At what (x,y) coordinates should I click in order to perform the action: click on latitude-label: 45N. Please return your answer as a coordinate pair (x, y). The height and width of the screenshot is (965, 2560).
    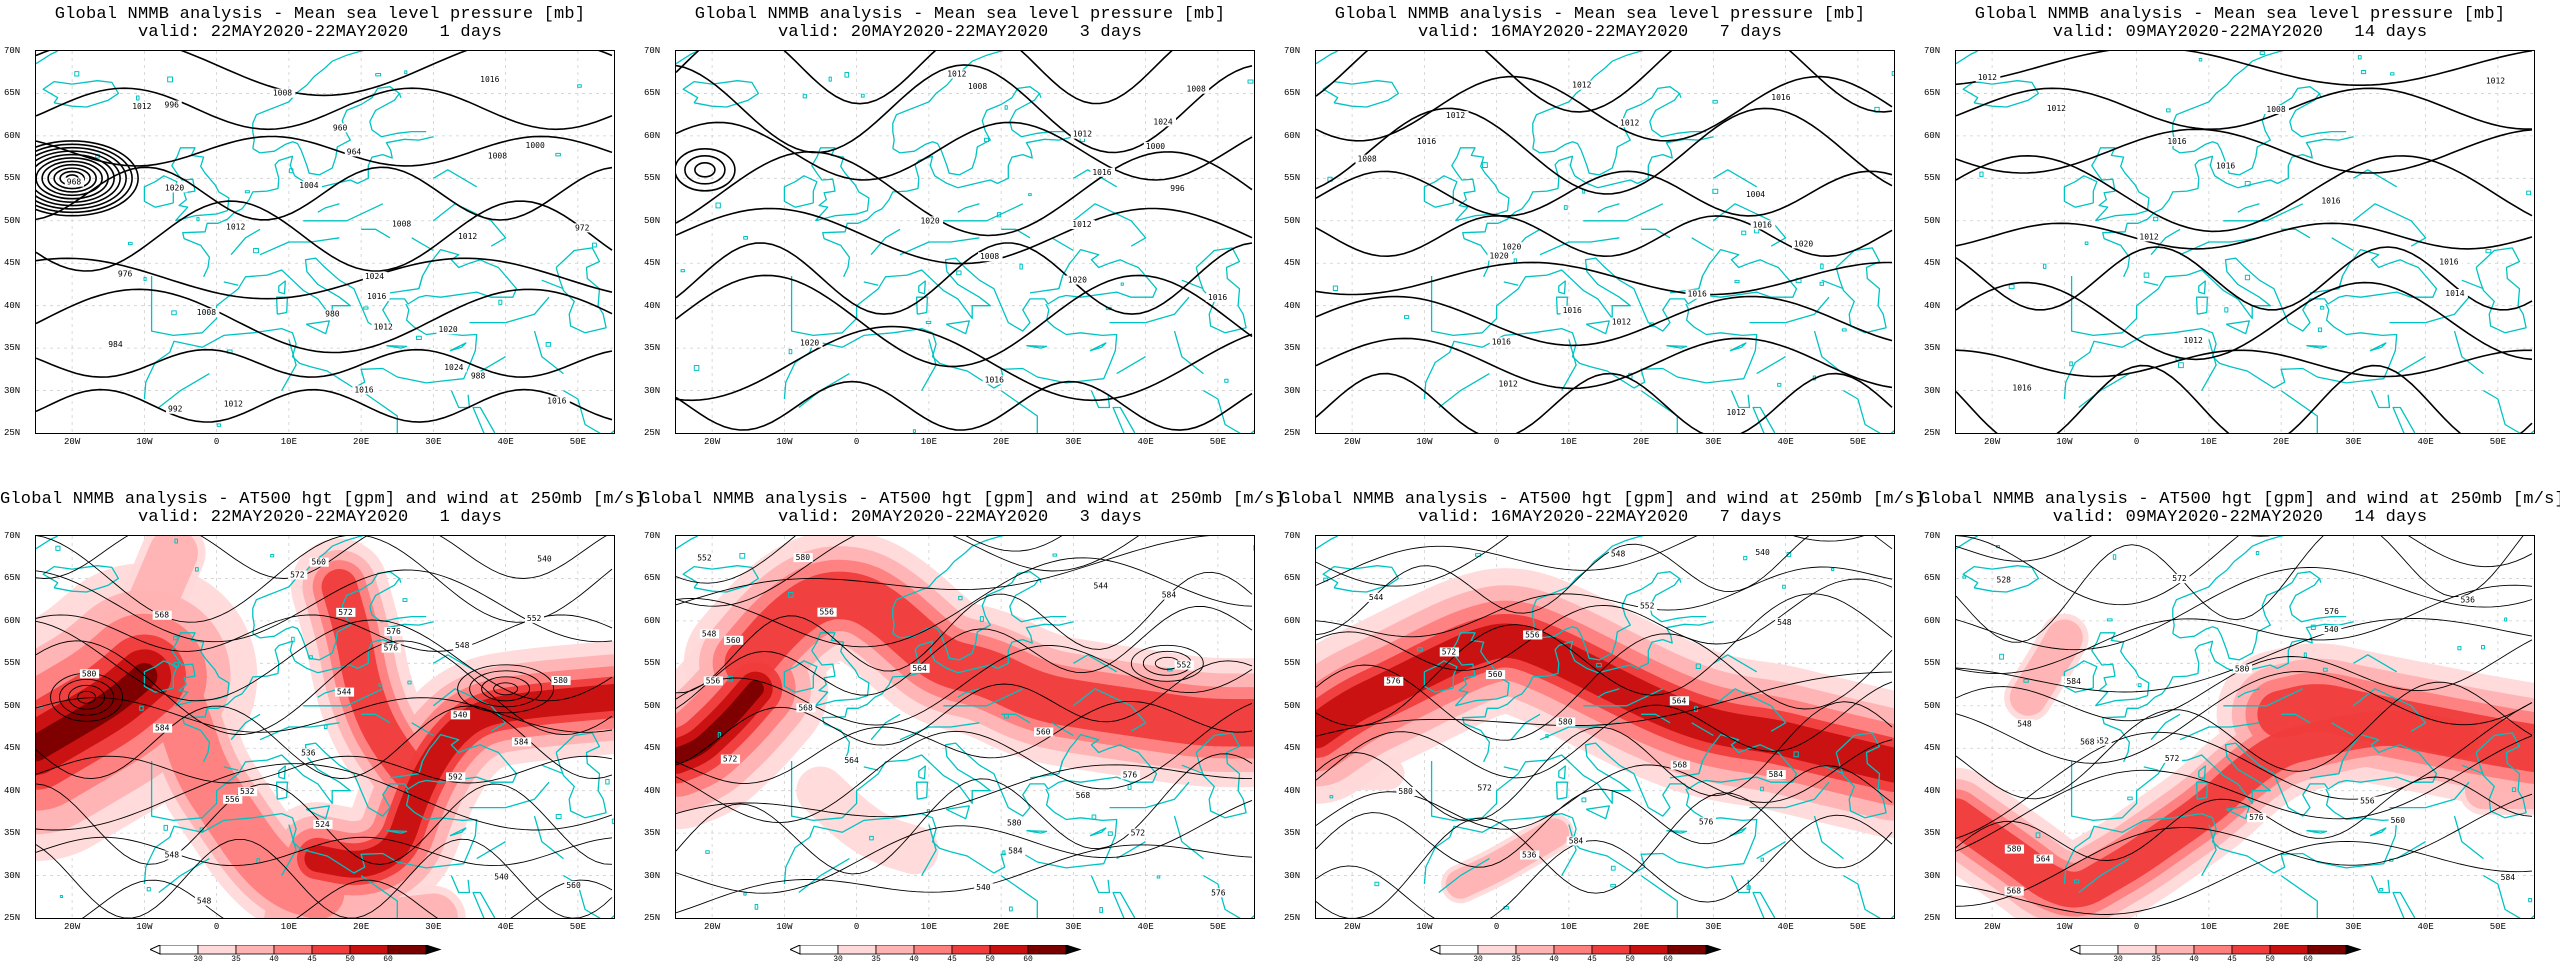
    Looking at the image, I should click on (18, 263).